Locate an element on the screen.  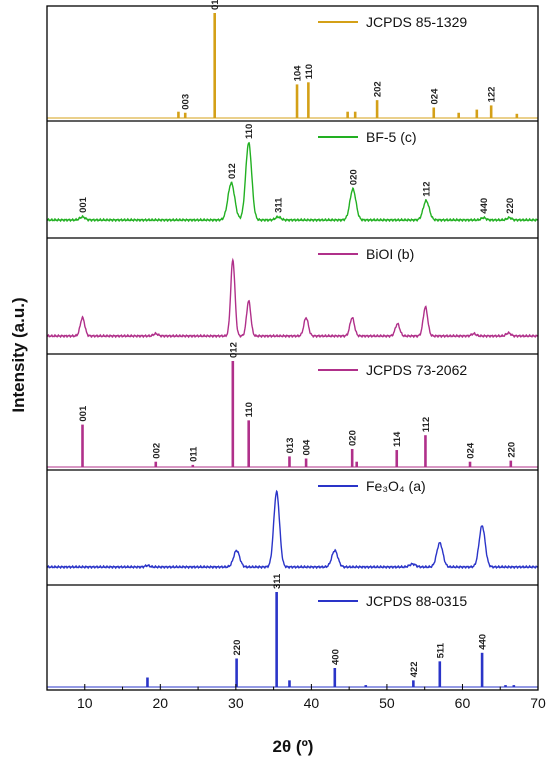
x-axis-title: 2θ (º) is located at coordinates (293, 746).